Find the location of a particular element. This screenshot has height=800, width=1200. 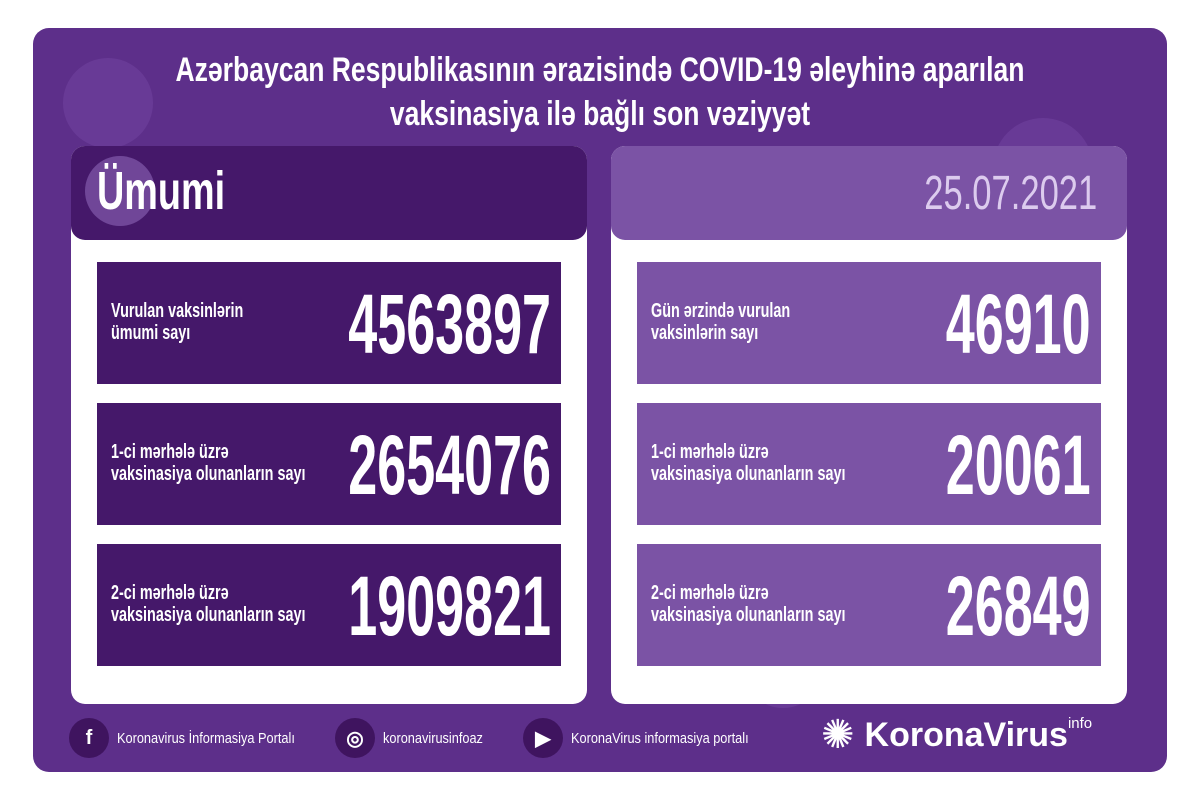

stat-label: Gün ərzində vurulan vaksinlərin sayı is located at coordinates (721, 322).